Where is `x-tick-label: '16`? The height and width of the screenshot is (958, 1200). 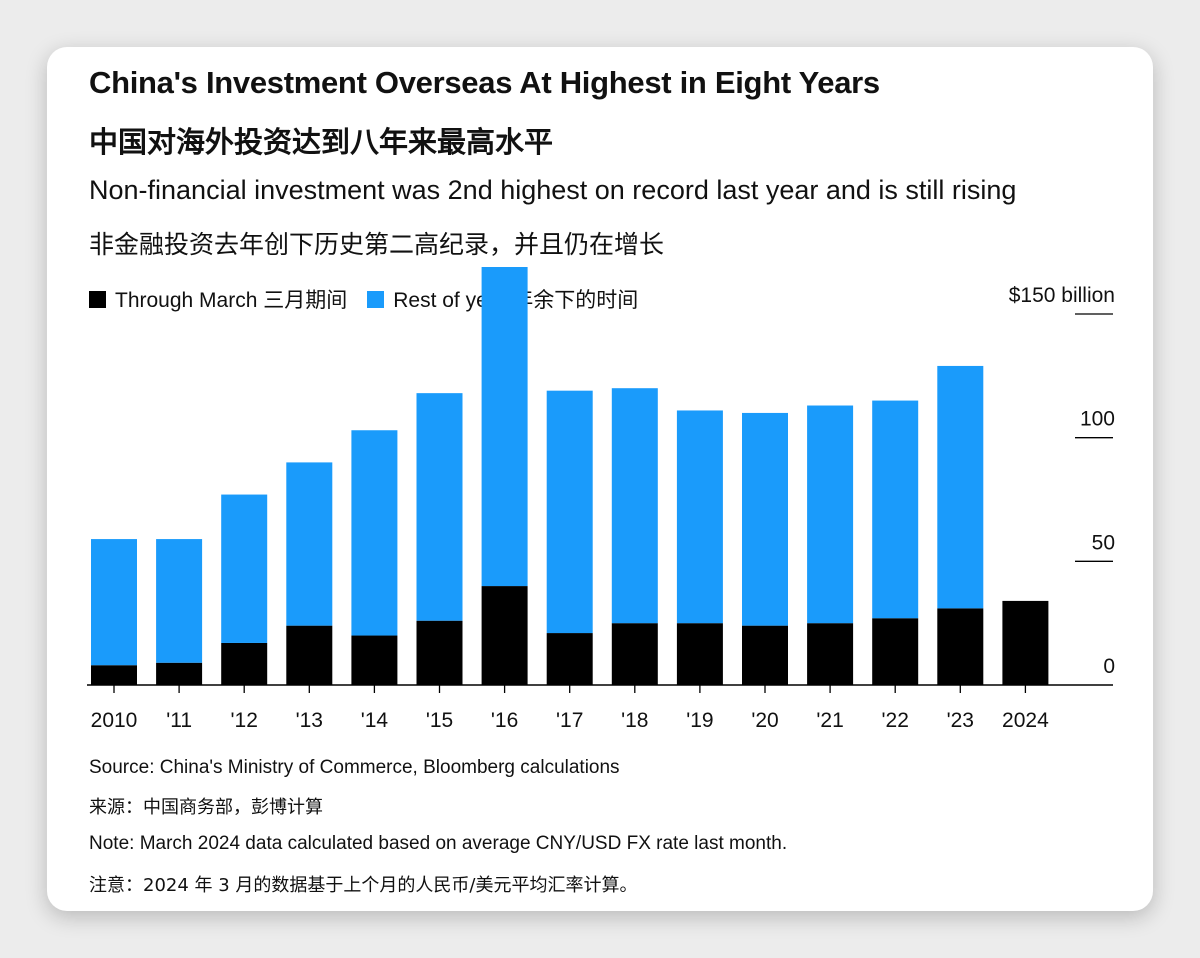 x-tick-label: '16 is located at coordinates (504, 720).